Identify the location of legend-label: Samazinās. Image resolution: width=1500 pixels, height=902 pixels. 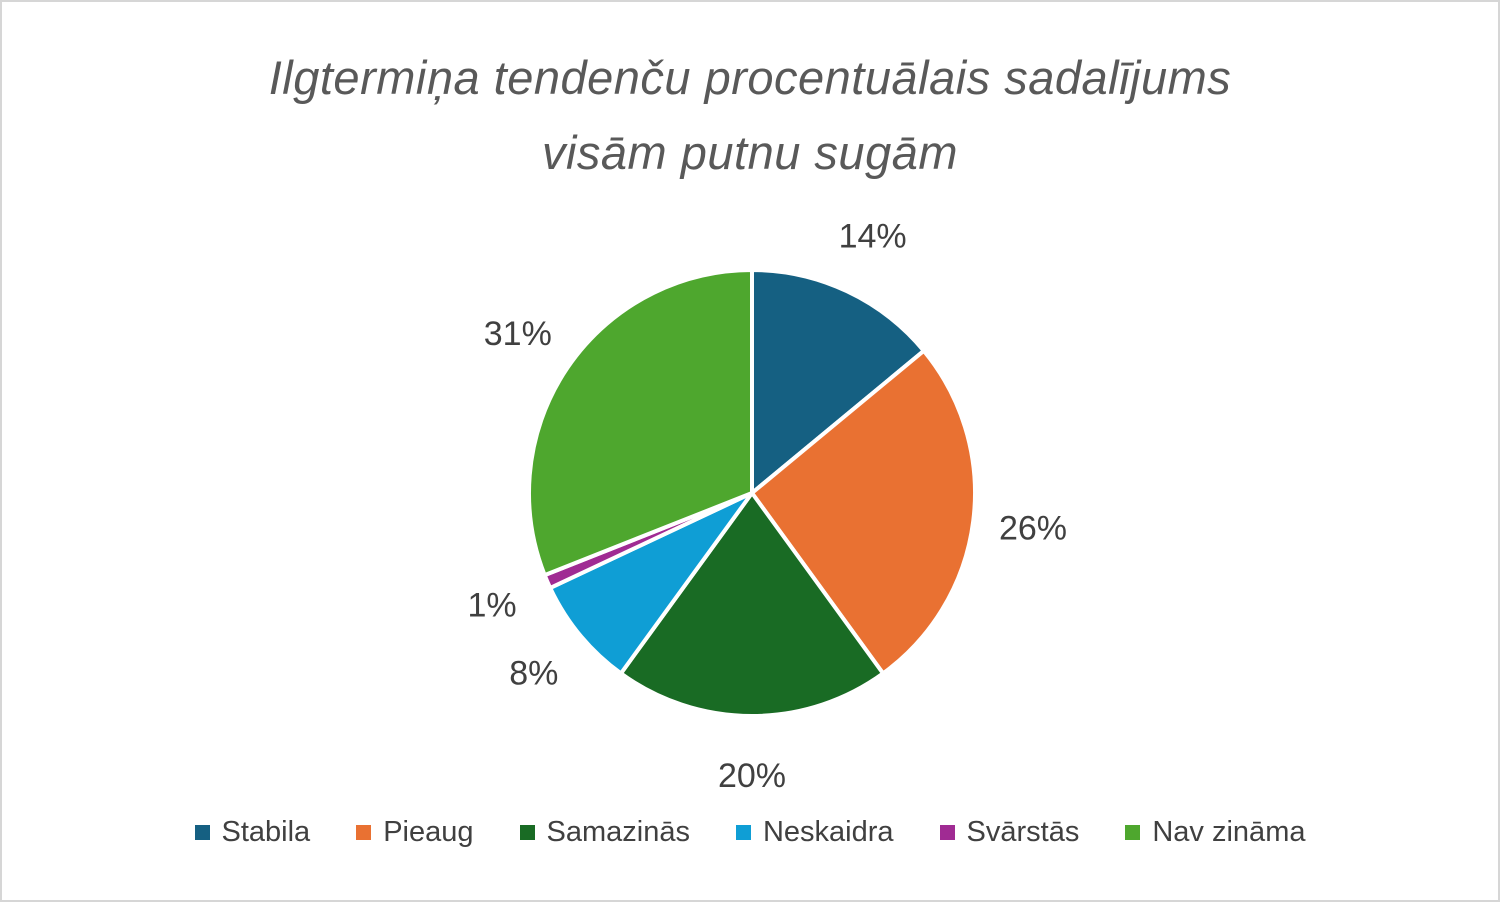
(618, 832).